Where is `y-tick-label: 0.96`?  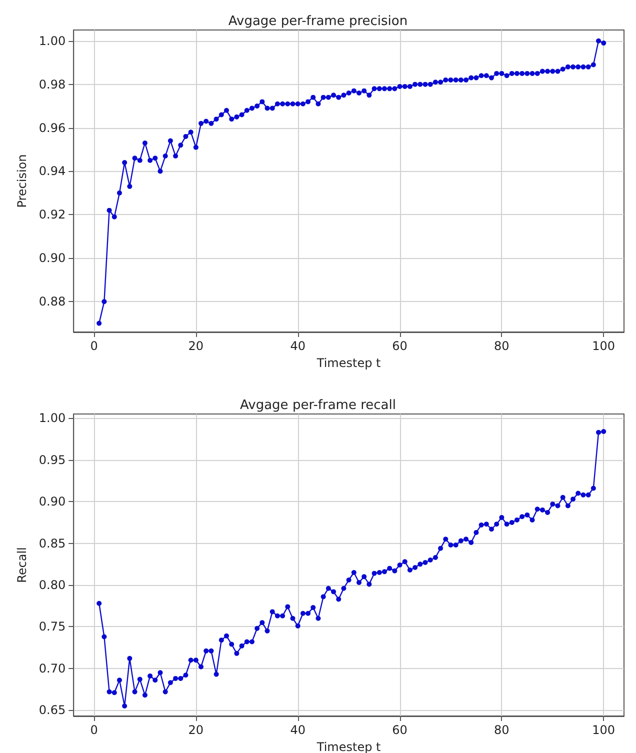
y-tick-label: 0.96 is located at coordinates (52, 127).